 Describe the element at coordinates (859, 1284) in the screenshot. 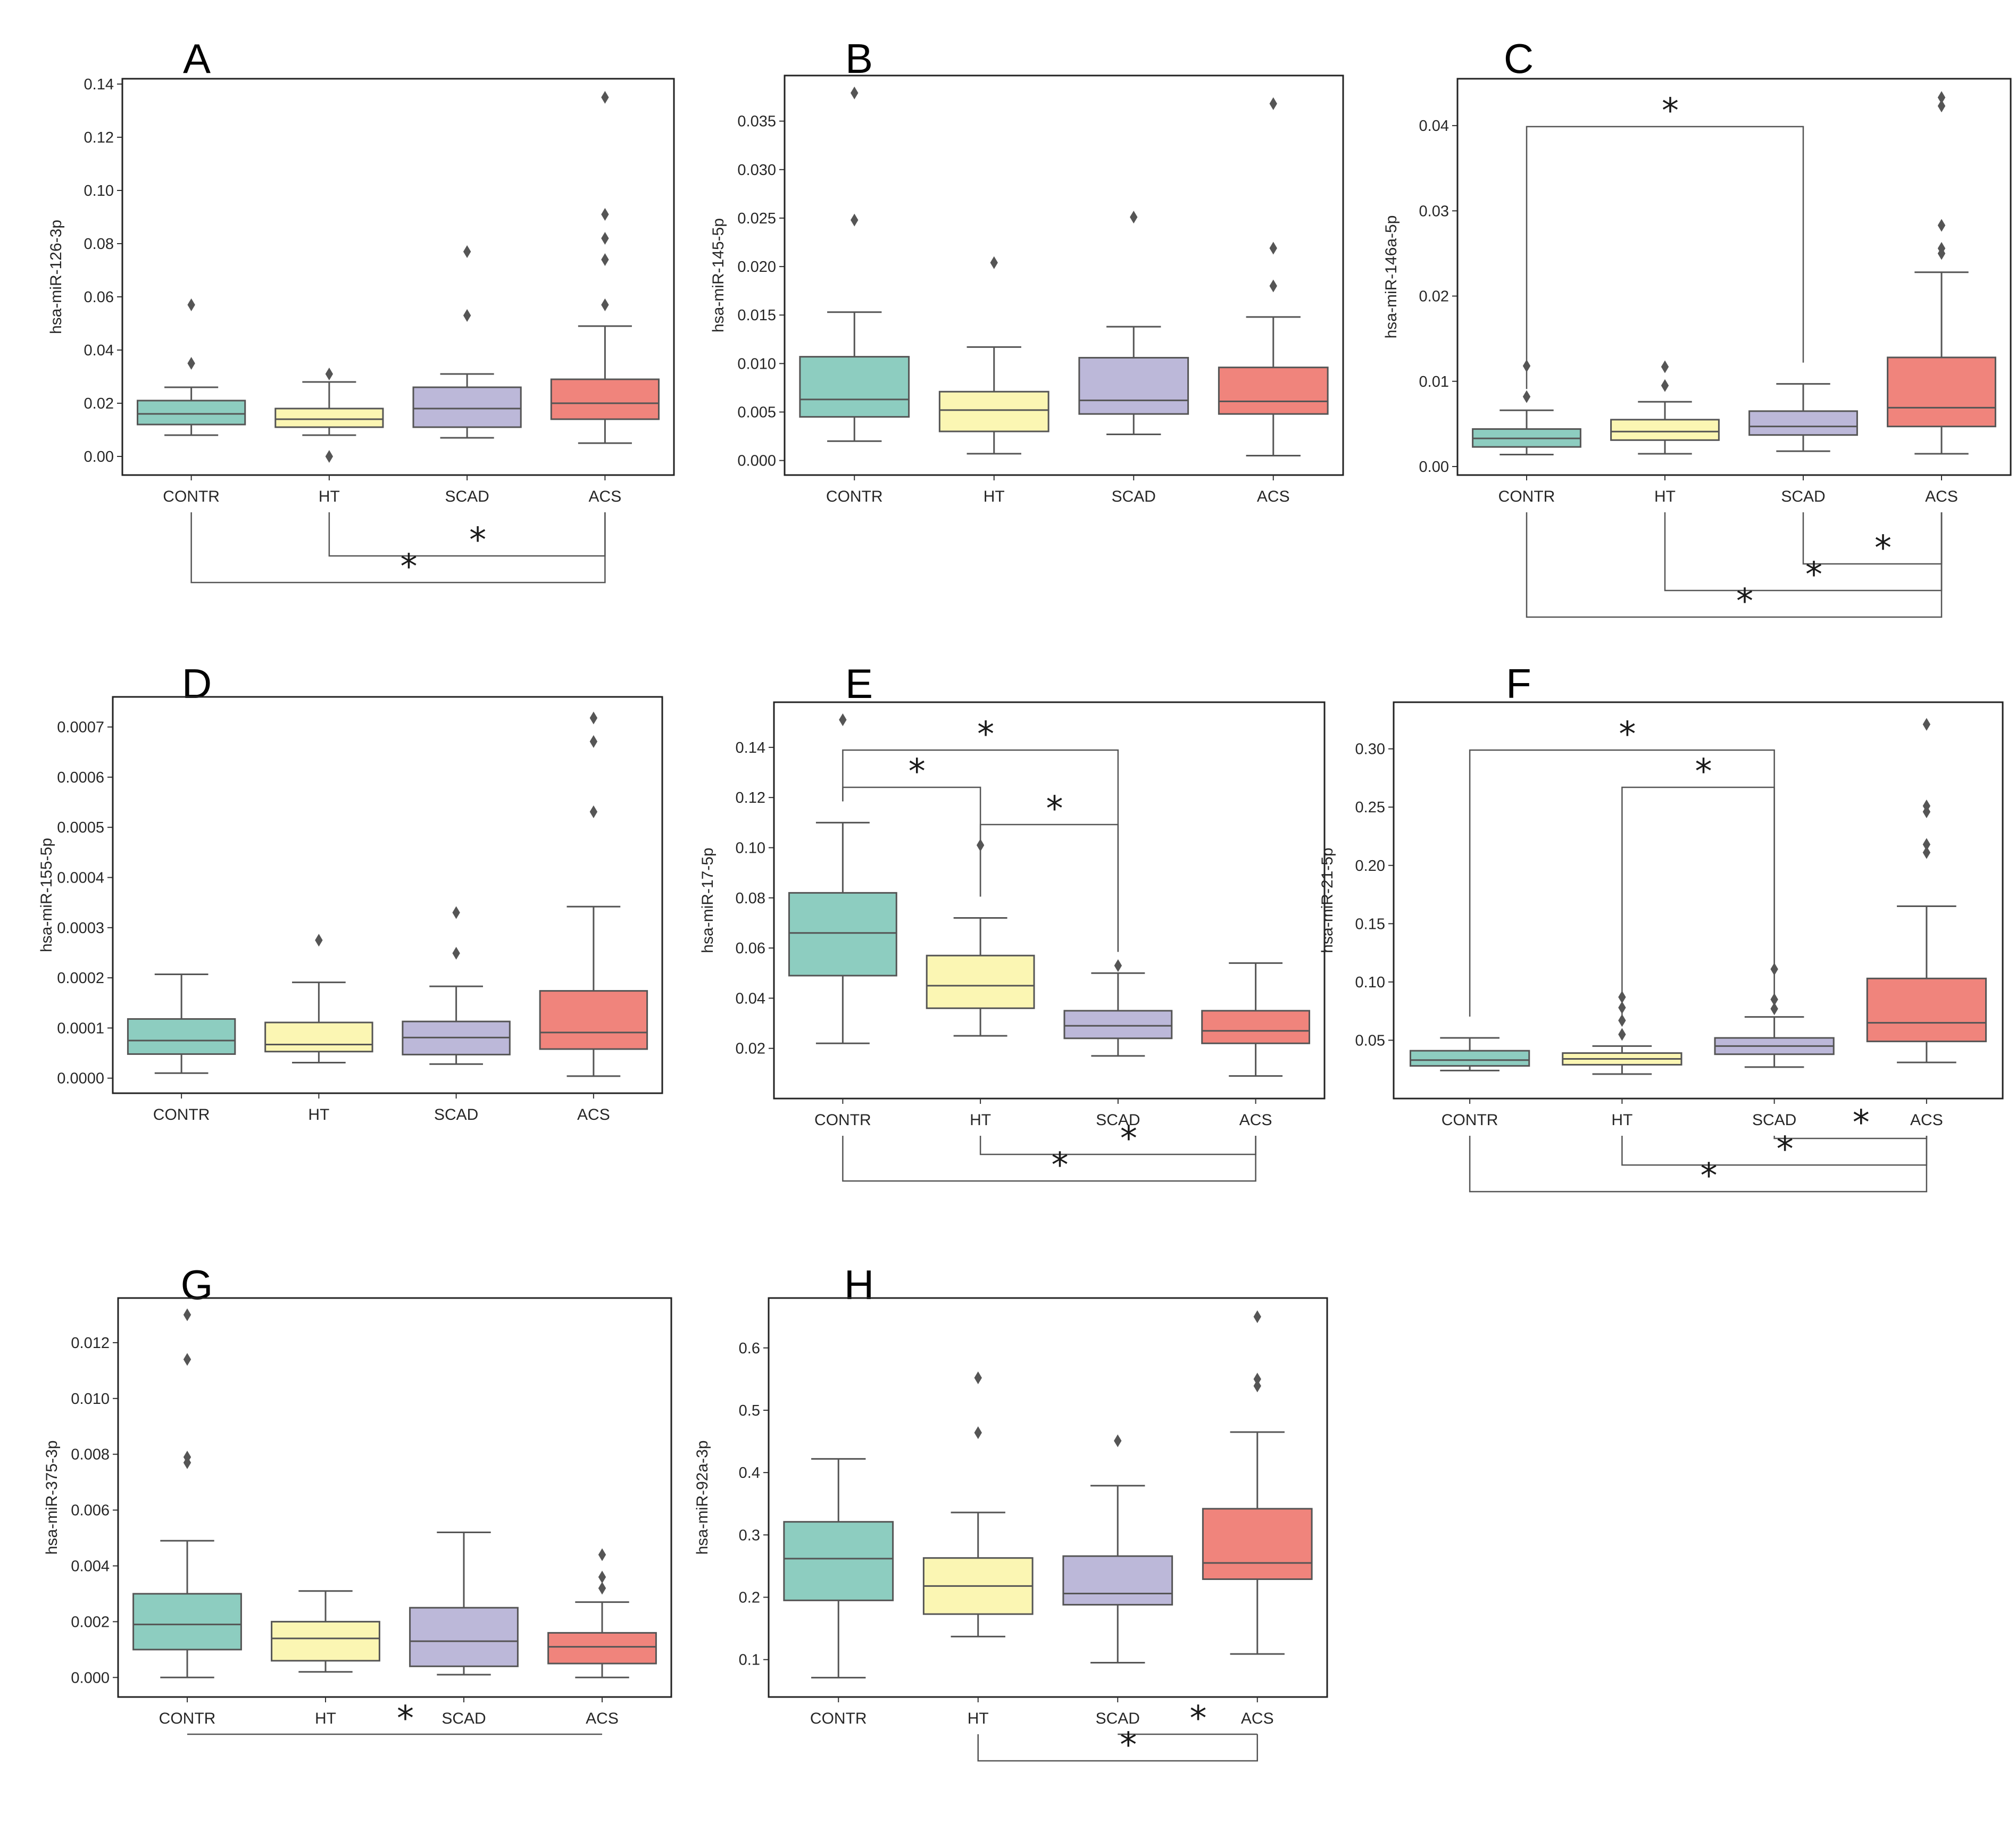

I see `panel-letter: H` at that location.